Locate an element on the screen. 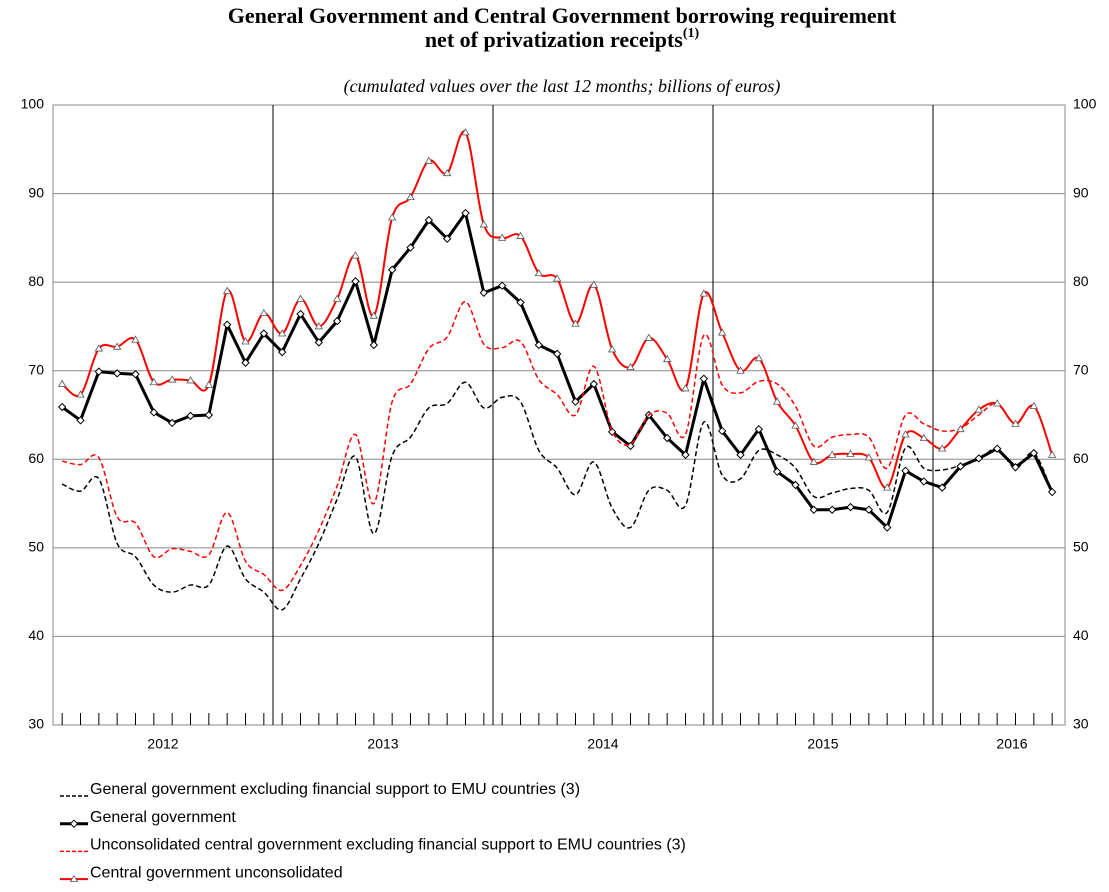 The height and width of the screenshot is (892, 1109). y-tick-label: 90 is located at coordinates (36, 192).